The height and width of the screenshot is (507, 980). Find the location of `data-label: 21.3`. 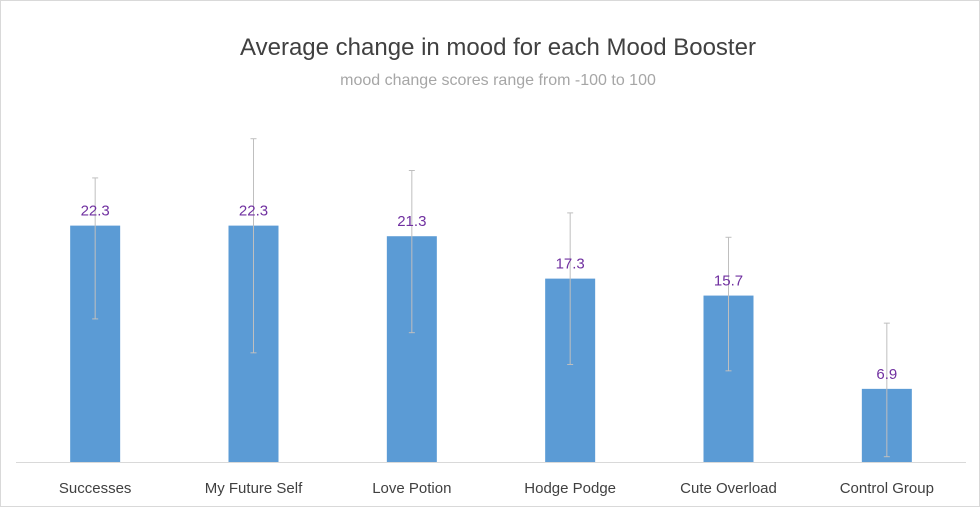

data-label: 21.3 is located at coordinates (411, 221).